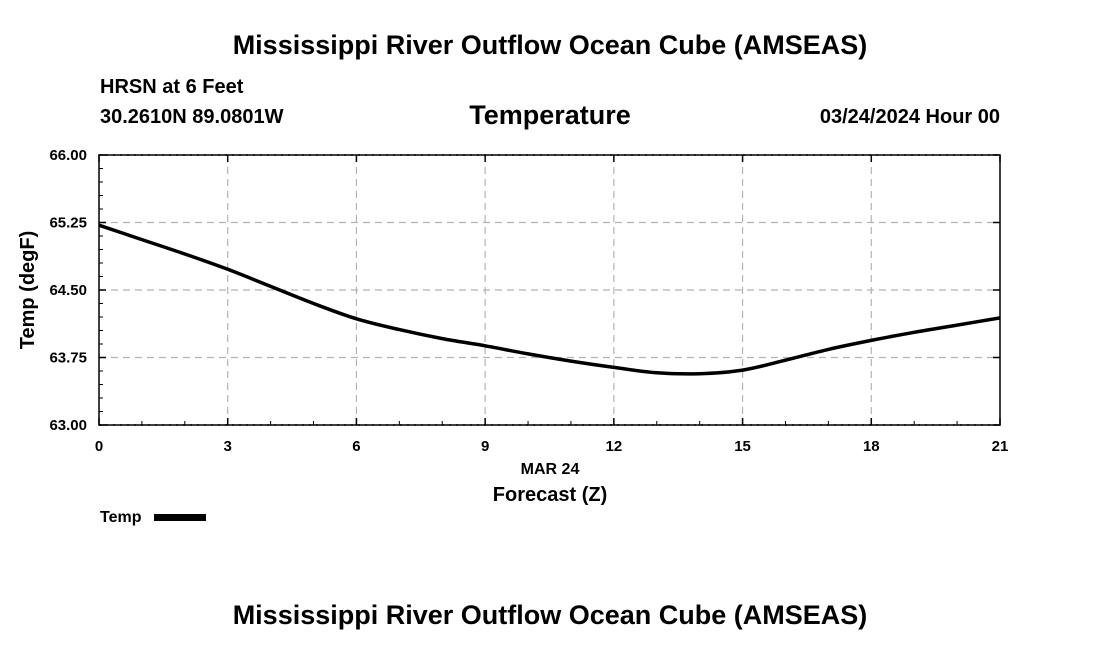 The height and width of the screenshot is (650, 1100). I want to click on x-tick-label: 18, so click(871, 446).